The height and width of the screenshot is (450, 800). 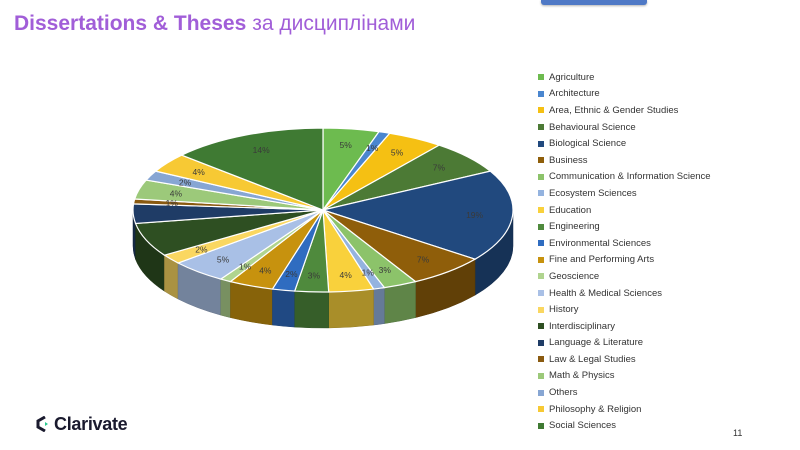 What do you see at coordinates (583, 426) in the screenshot?
I see `legend-label: Social Sciences` at bounding box center [583, 426].